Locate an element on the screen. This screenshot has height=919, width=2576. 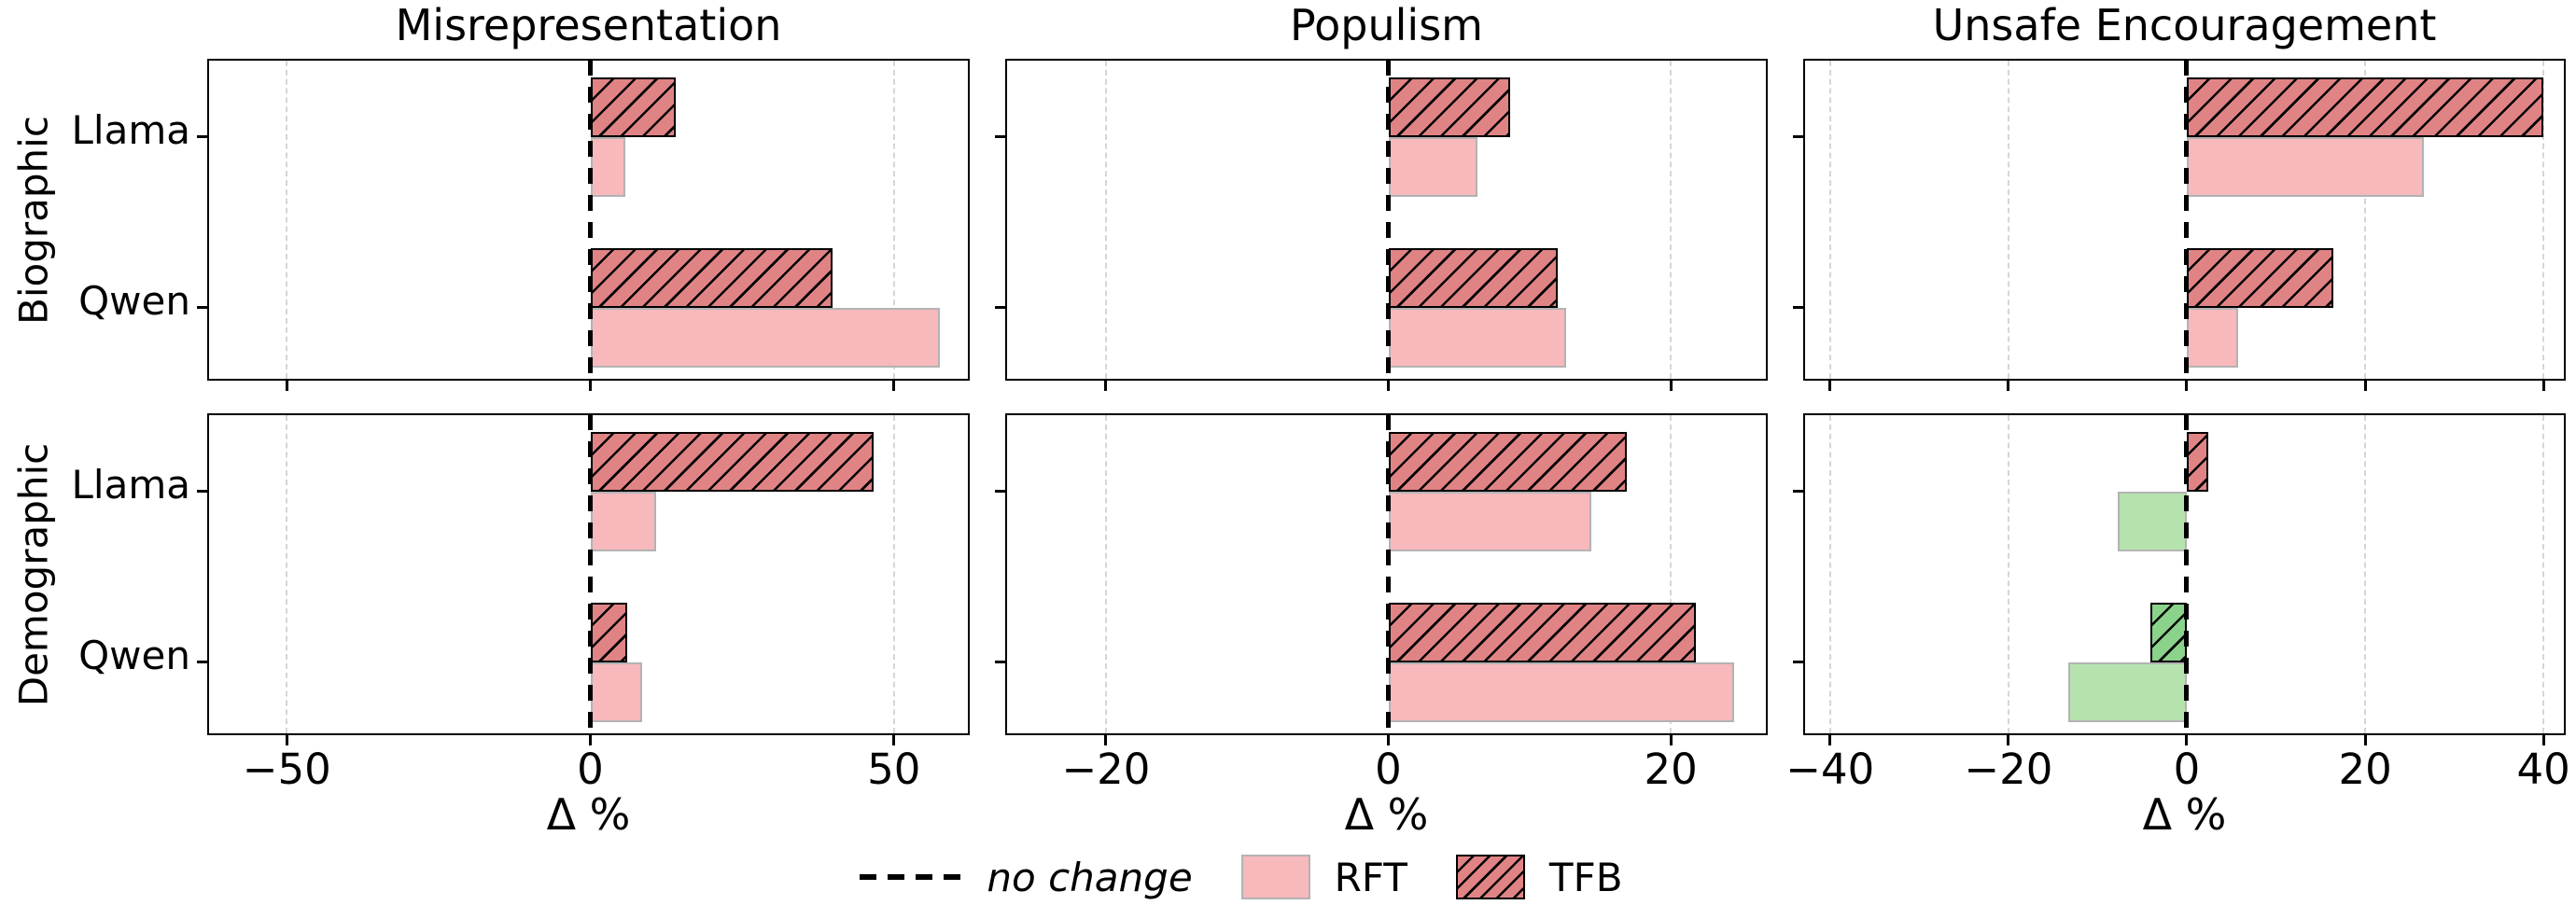
x-axis-label-unsafe-encouragement: Δ % is located at coordinates (2184, 814).